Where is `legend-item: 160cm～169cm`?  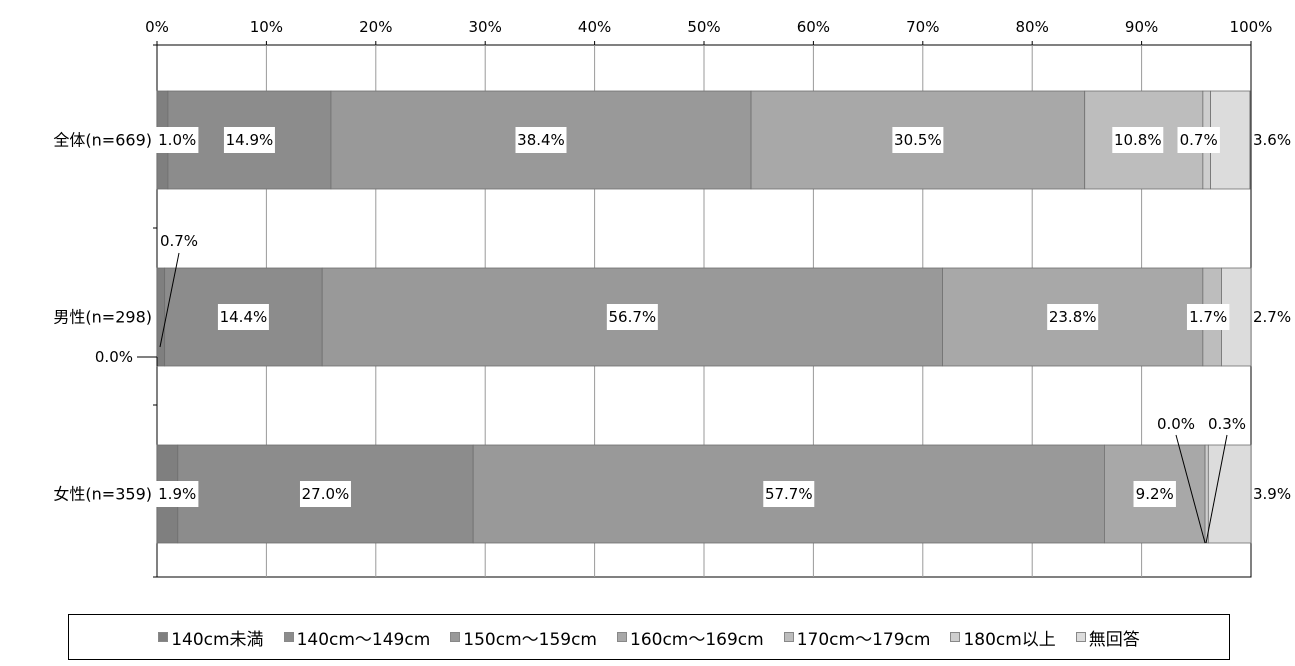
legend-item: 160cm～169cm is located at coordinates (690, 637).